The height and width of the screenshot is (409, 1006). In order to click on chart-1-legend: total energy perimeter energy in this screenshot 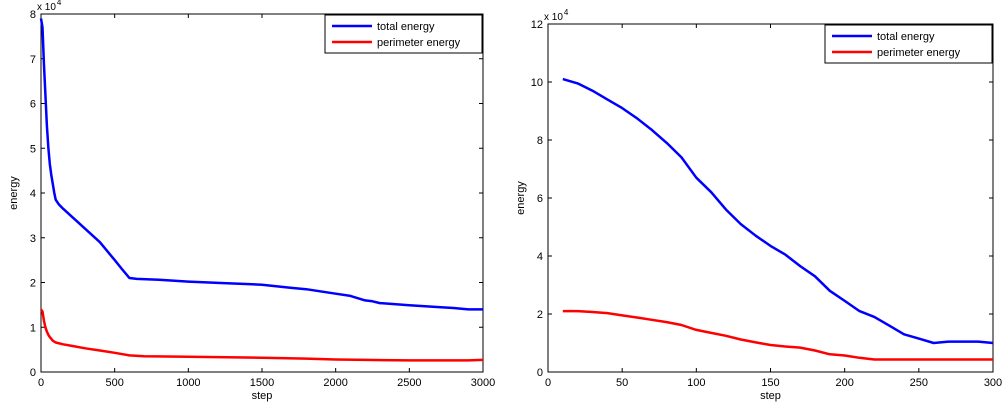, I will do `click(403, 34)`.